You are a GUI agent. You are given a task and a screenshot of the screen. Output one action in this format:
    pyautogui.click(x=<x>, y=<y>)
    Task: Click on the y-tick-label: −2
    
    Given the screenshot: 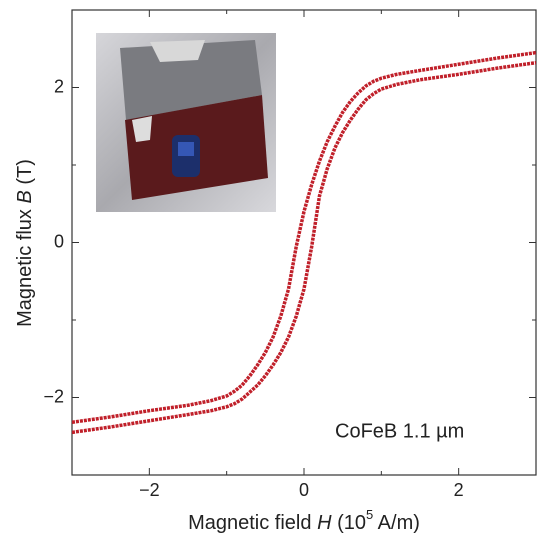 What is the action you would take?
    pyautogui.click(x=53, y=396)
    